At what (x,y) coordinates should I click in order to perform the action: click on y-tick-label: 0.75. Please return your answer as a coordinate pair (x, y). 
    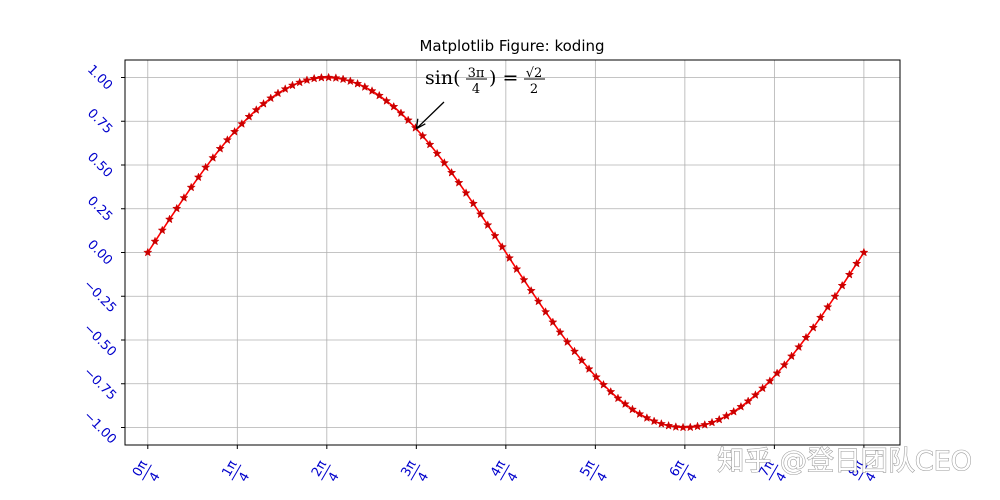
    Looking at the image, I should click on (99, 121).